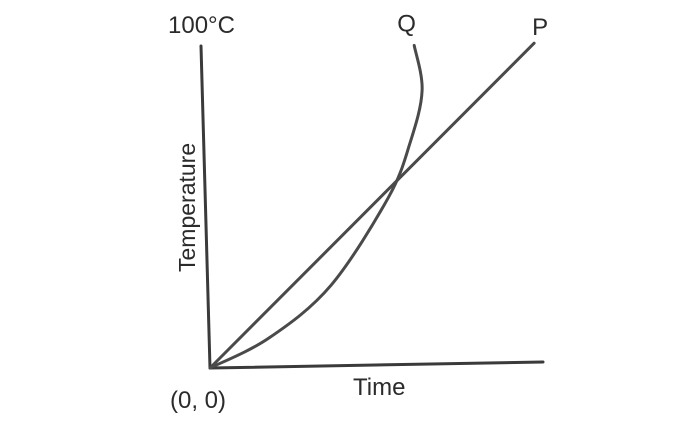 The width and height of the screenshot is (691, 429). What do you see at coordinates (472, 25) in the screenshot?
I see `series-labels: PQ` at bounding box center [472, 25].